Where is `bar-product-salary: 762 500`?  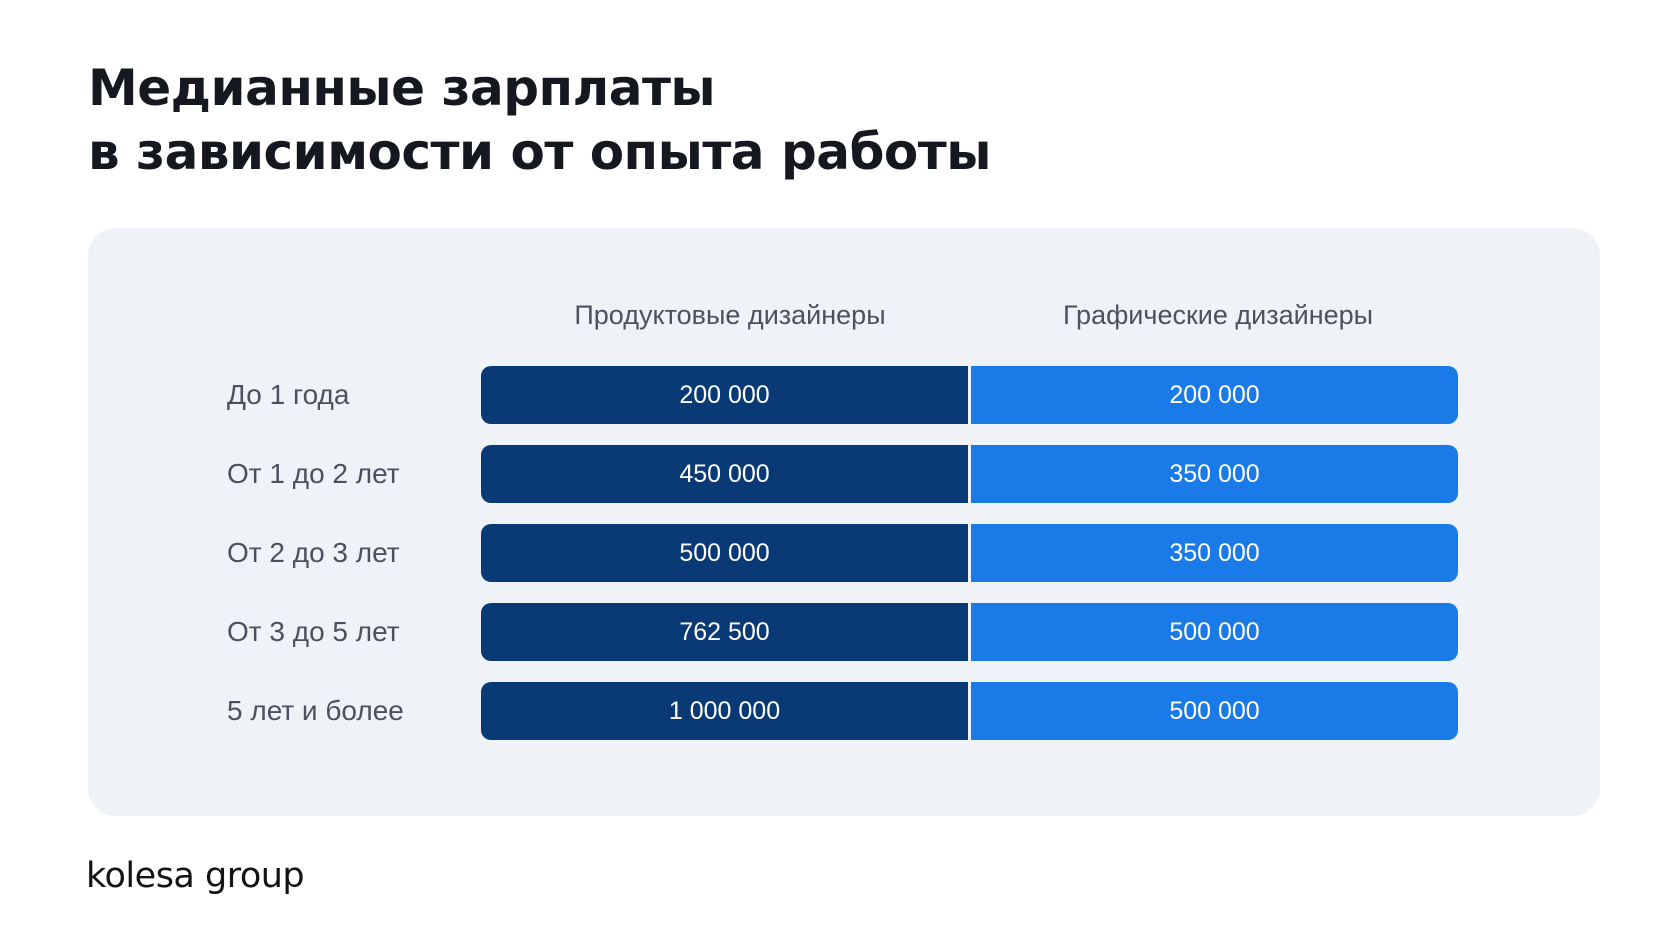
bar-product-salary: 762 500 is located at coordinates (724, 632).